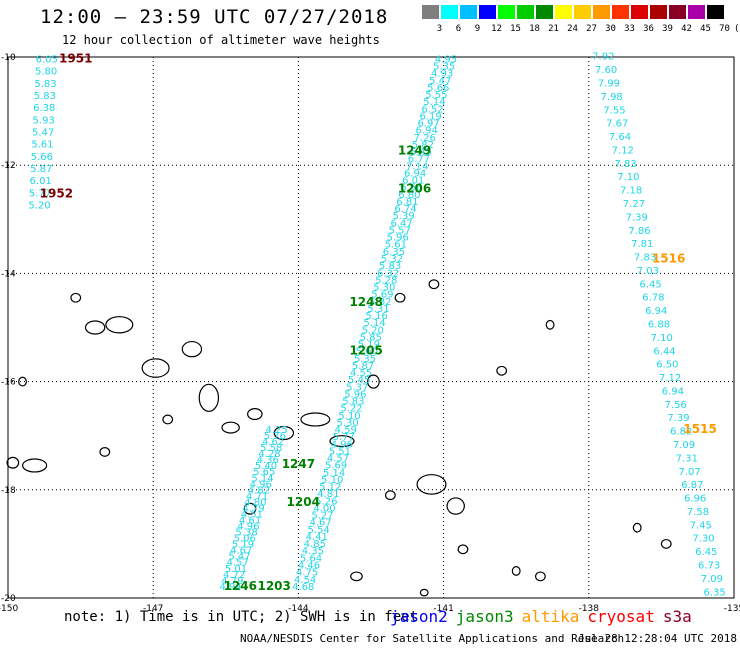 The image size is (740, 650). What do you see at coordinates (436, 95) in the screenshot?
I see `wave-height-value: 5.55` at bounding box center [436, 95].